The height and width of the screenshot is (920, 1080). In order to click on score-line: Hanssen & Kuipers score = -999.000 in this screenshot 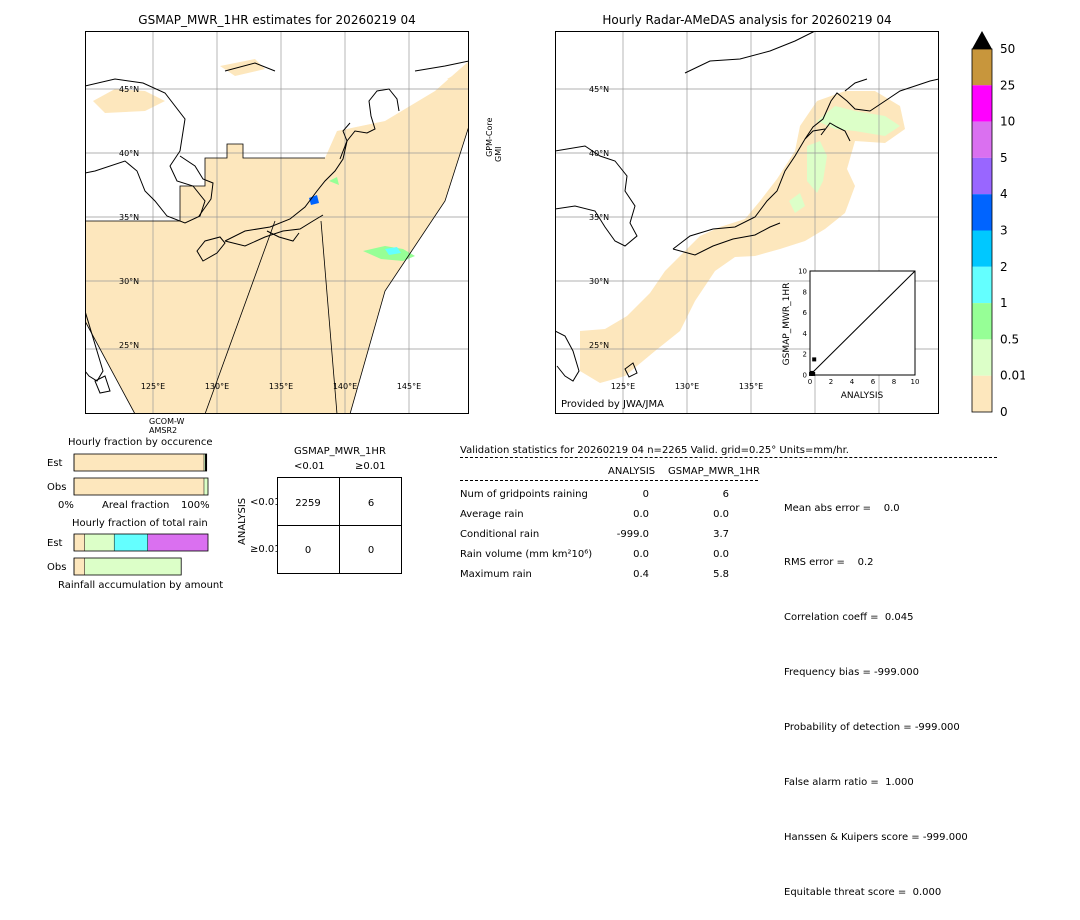, I will do `click(876, 837)`.